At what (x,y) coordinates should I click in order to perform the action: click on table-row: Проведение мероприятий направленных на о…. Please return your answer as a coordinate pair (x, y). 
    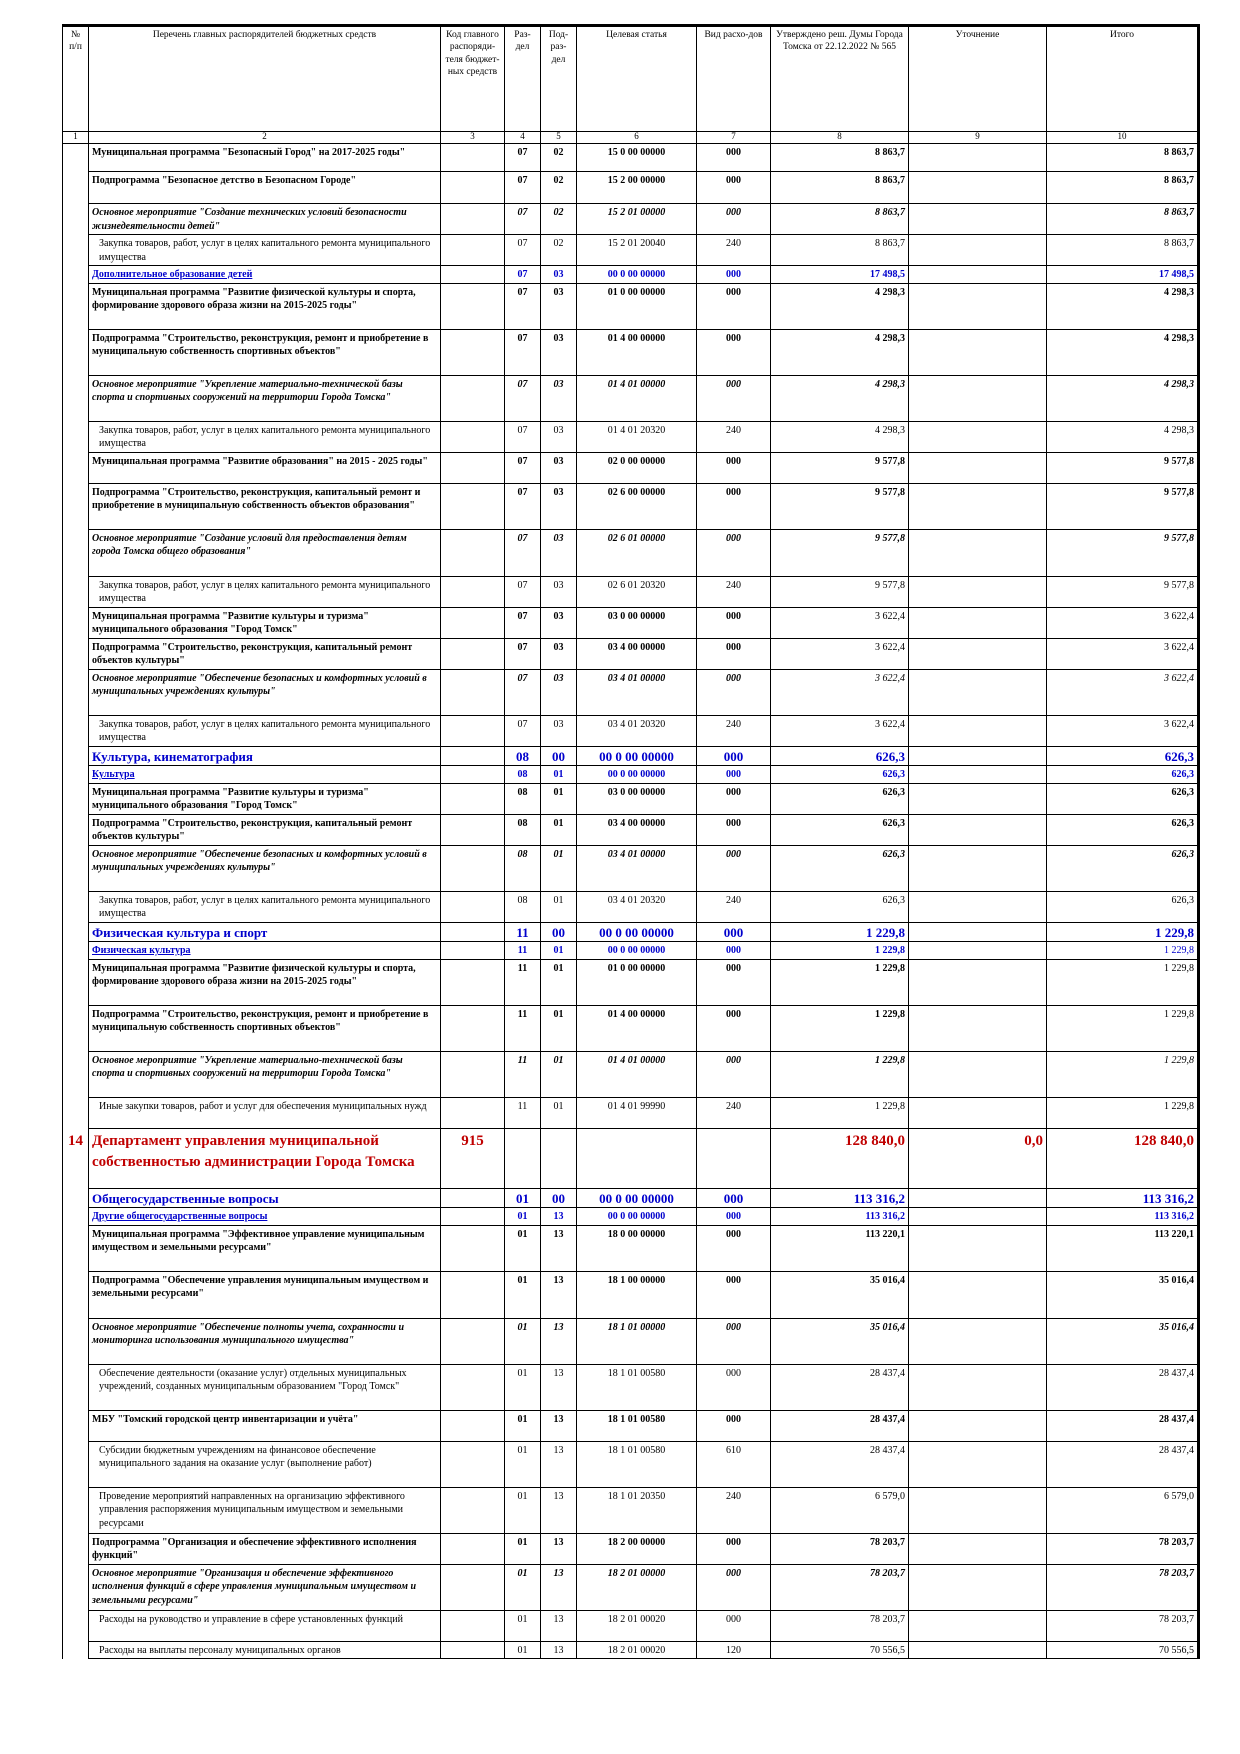
    Looking at the image, I should click on (630, 1510).